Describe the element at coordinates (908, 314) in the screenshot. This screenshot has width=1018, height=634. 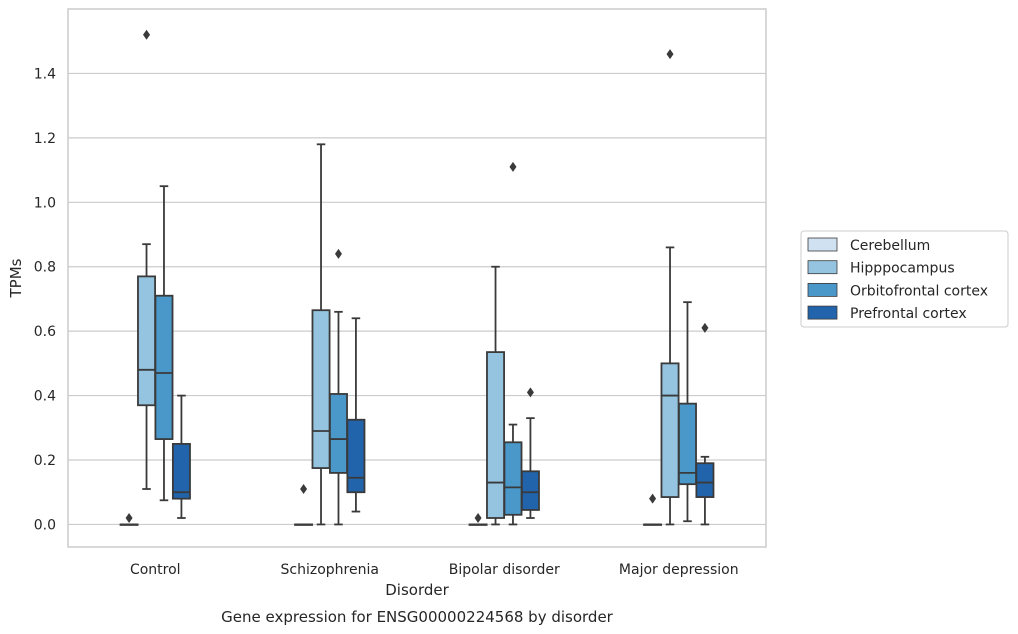
I see `legend-label: Prefrontal cortex` at that location.